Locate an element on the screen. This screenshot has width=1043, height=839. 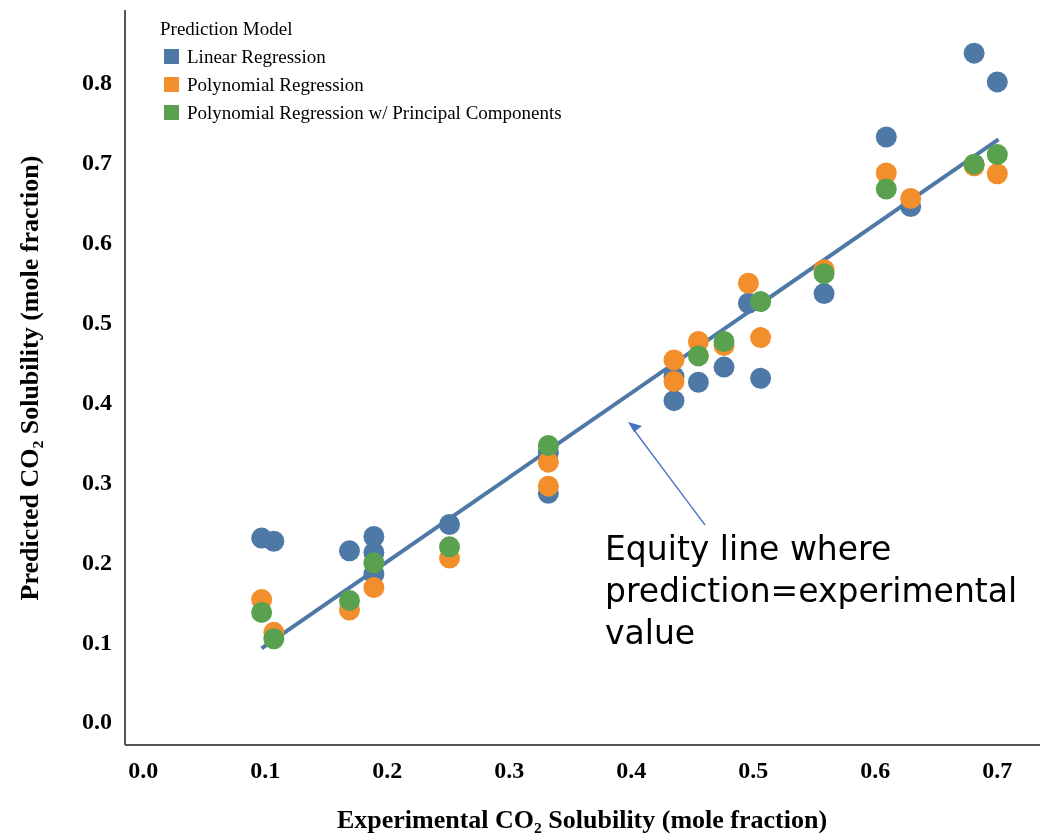
y-tick-label: 0.1 is located at coordinates (97, 641).